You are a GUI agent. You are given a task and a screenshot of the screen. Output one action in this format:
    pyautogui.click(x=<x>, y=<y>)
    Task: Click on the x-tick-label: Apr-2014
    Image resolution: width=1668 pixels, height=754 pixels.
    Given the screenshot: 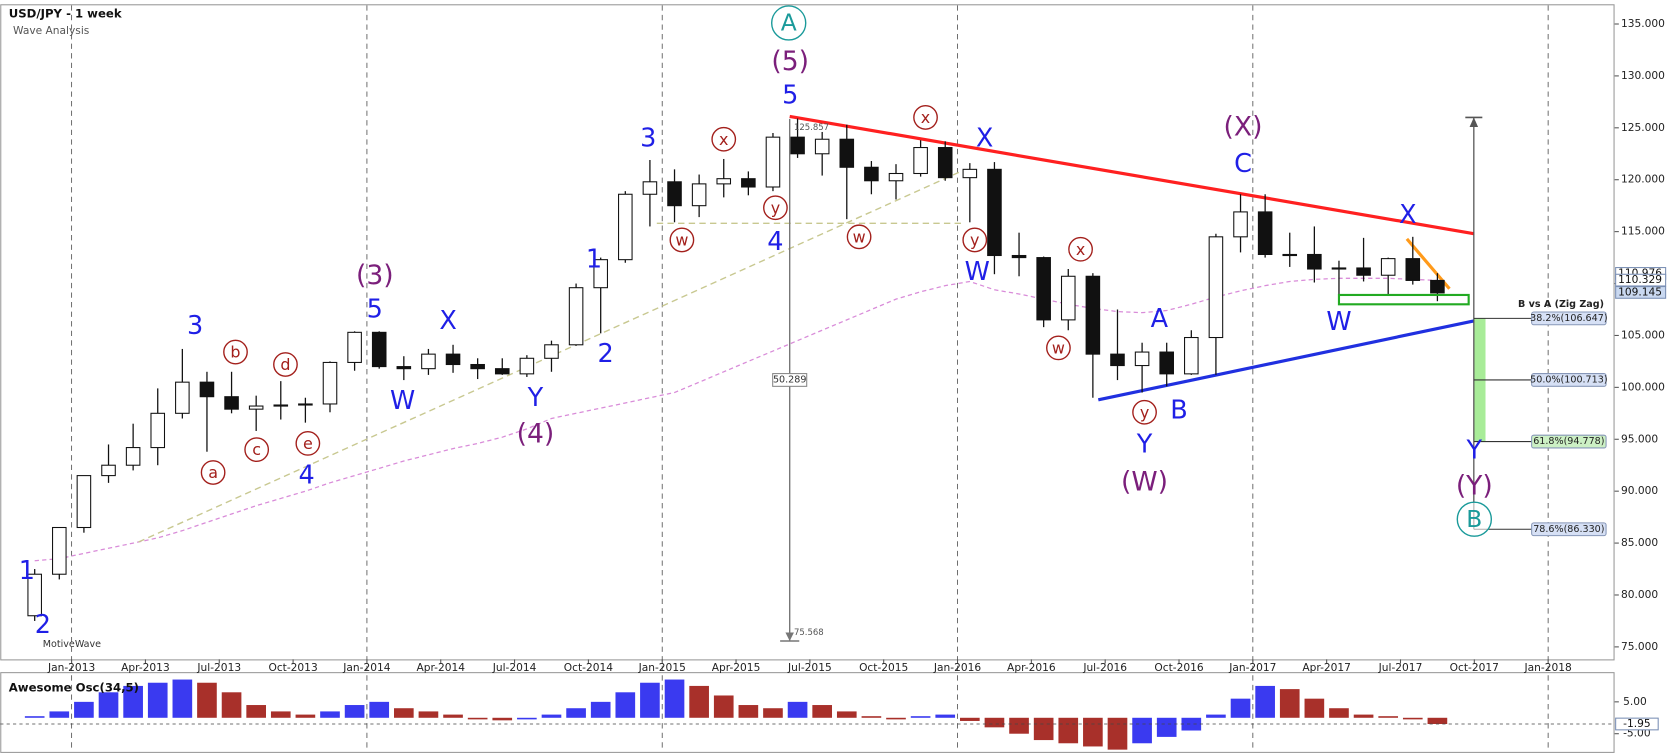 What is the action you would take?
    pyautogui.click(x=440, y=667)
    